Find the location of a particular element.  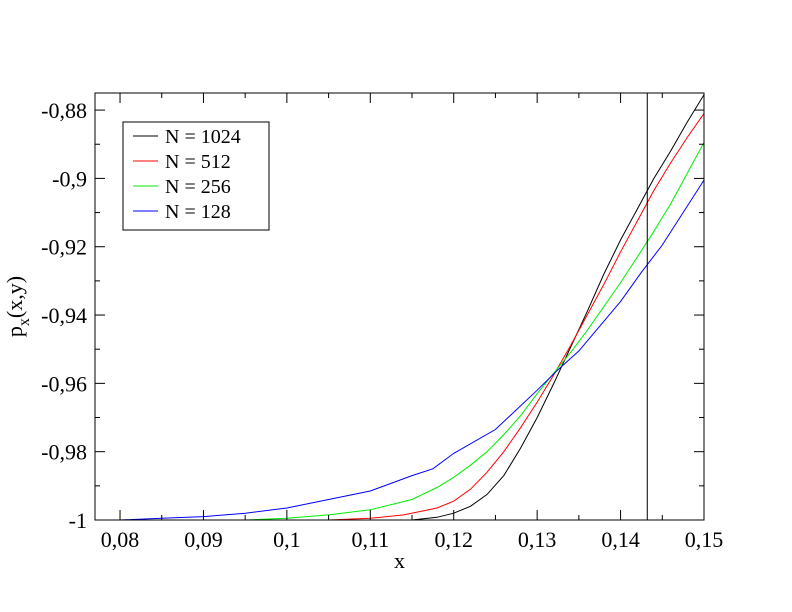

x-tick-label: 0,08 is located at coordinates (120, 539).